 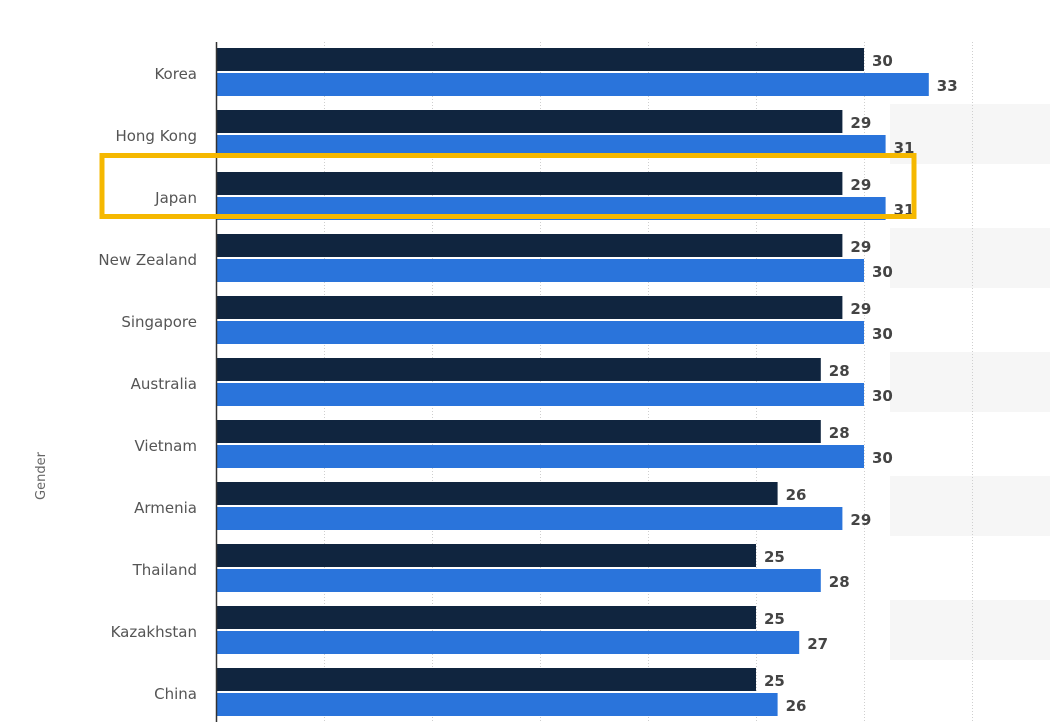 I want to click on value-label-new-zealand-series-1: 29, so click(x=860, y=247).